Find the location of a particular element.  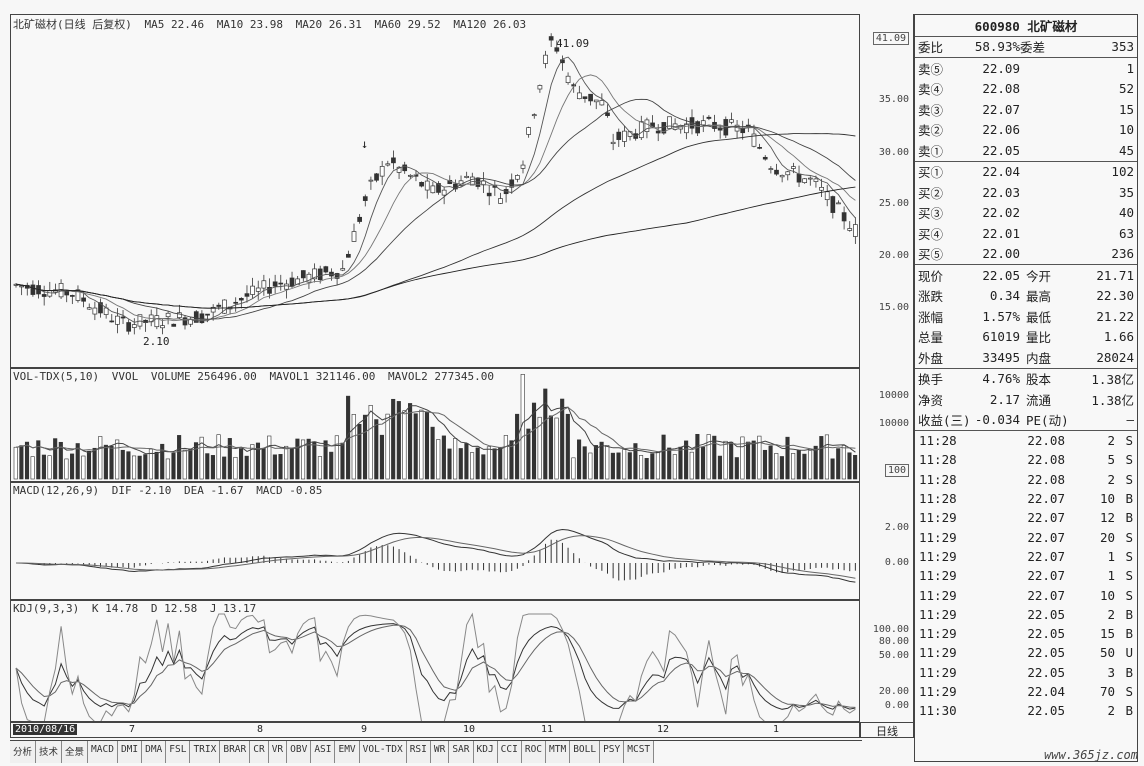

buy-order-row: 买③ 22.02 40 is located at coordinates (1026, 213).